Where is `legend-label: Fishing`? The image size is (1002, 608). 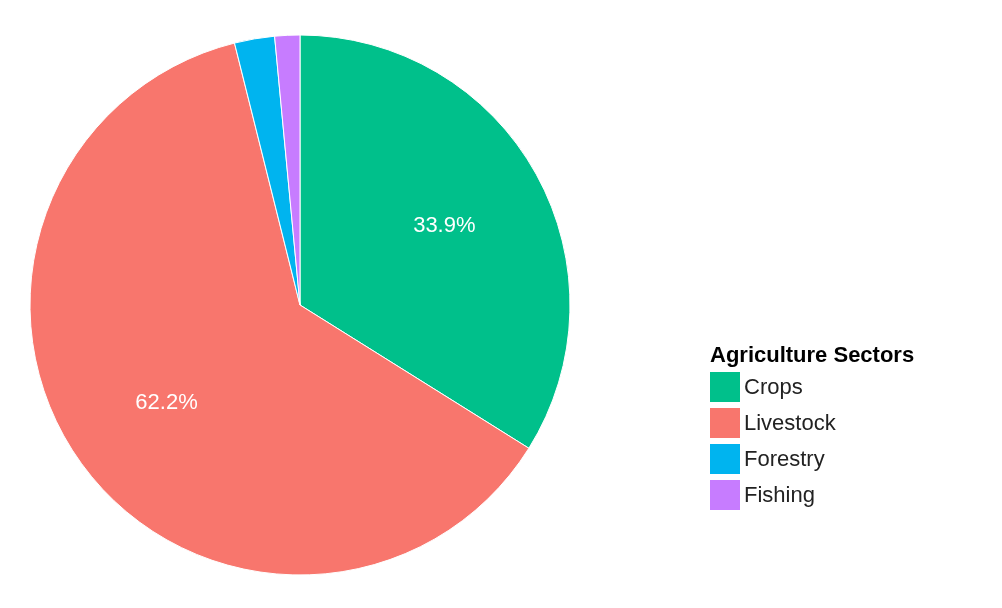
legend-label: Fishing is located at coordinates (779, 494).